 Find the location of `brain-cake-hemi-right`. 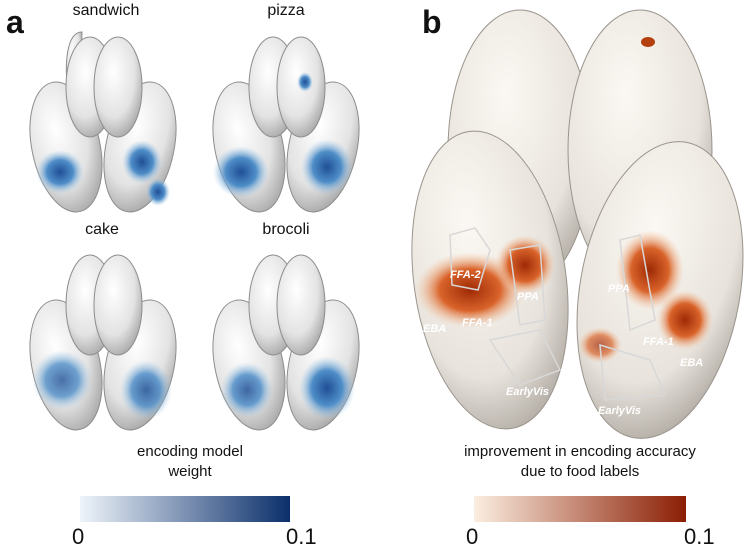

brain-cake-hemi-right is located at coordinates (118, 305).